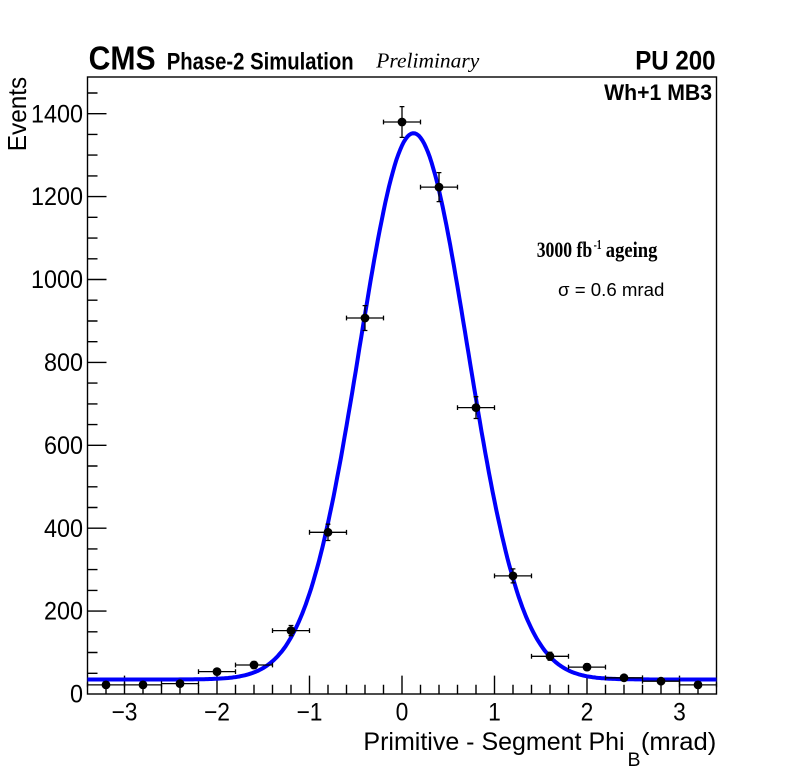 The height and width of the screenshot is (772, 796). Describe the element at coordinates (63, 363) in the screenshot. I see `svg-text: 800` at that location.